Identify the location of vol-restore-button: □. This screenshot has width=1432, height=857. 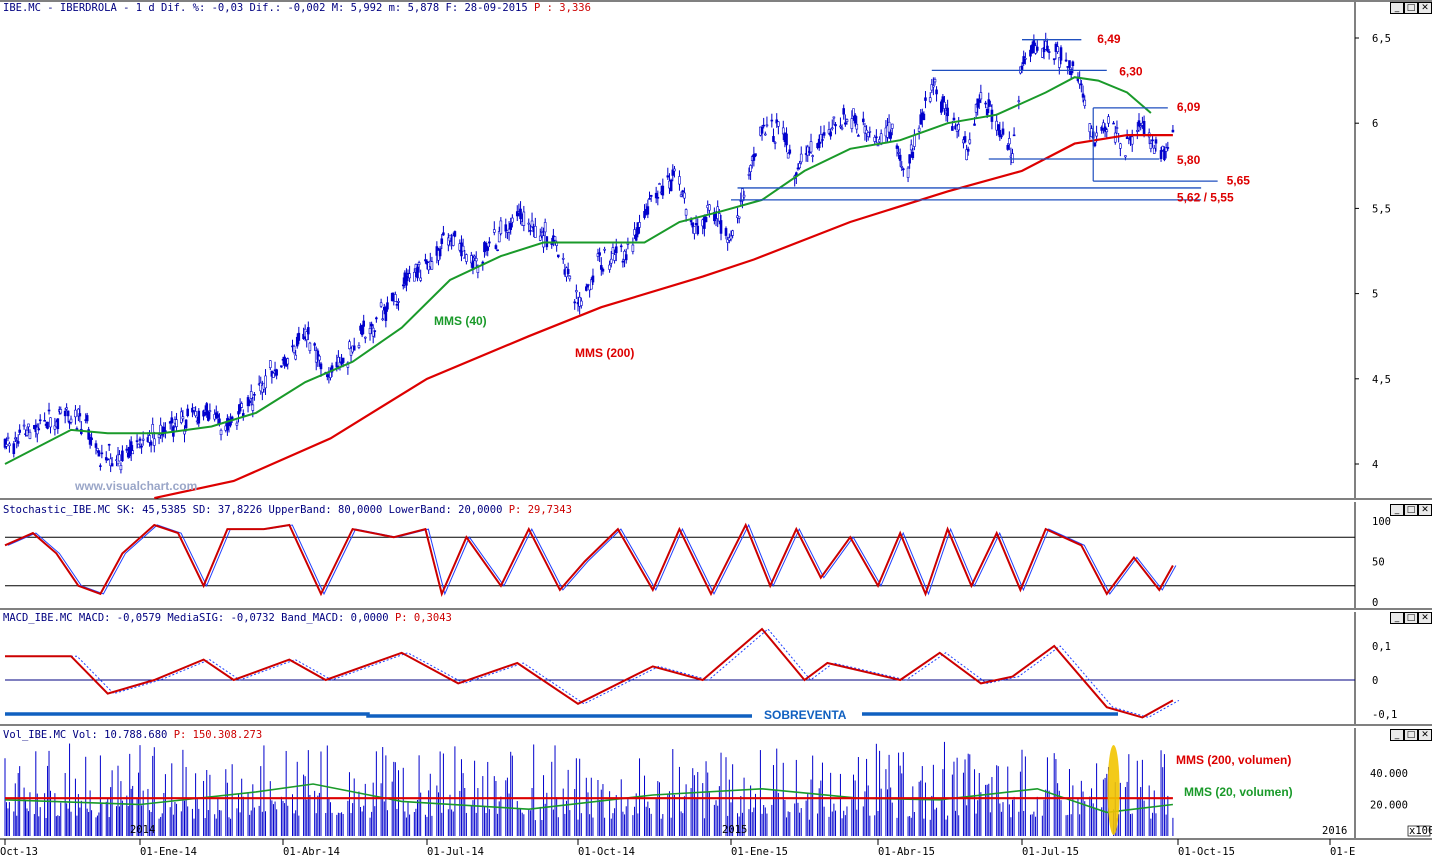
(1411, 735).